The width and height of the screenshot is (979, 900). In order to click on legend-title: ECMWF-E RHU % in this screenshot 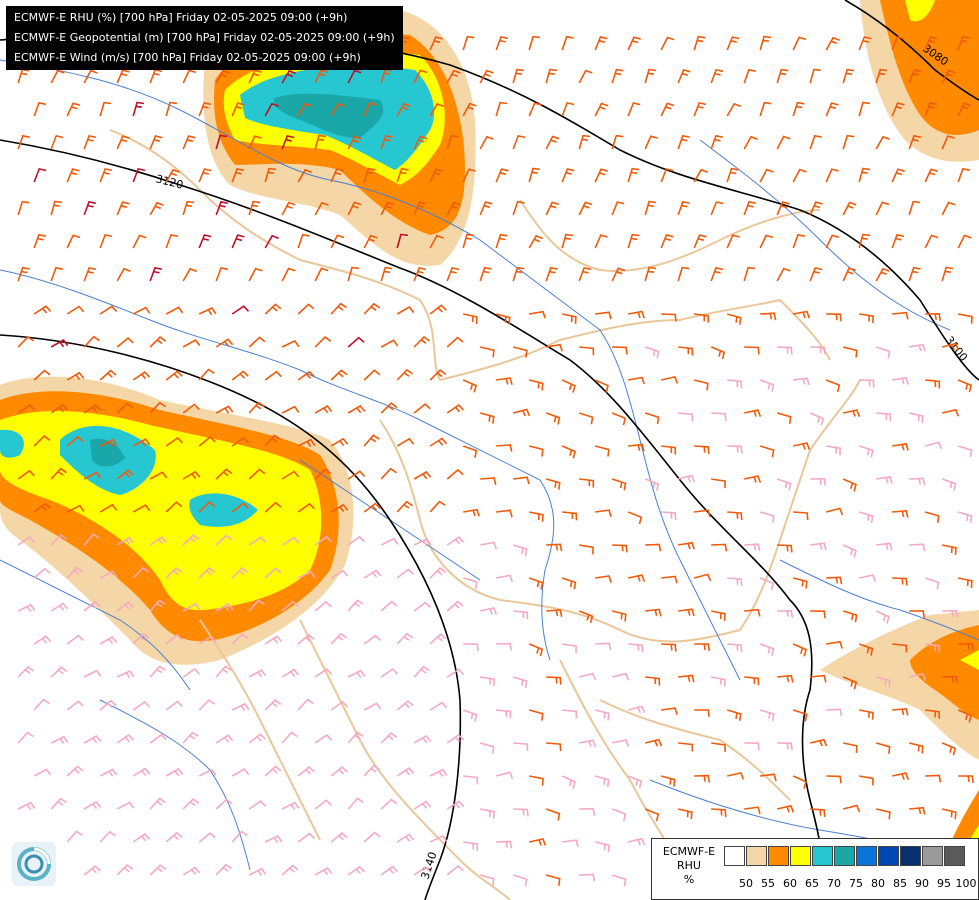, I will do `click(689, 866)`.